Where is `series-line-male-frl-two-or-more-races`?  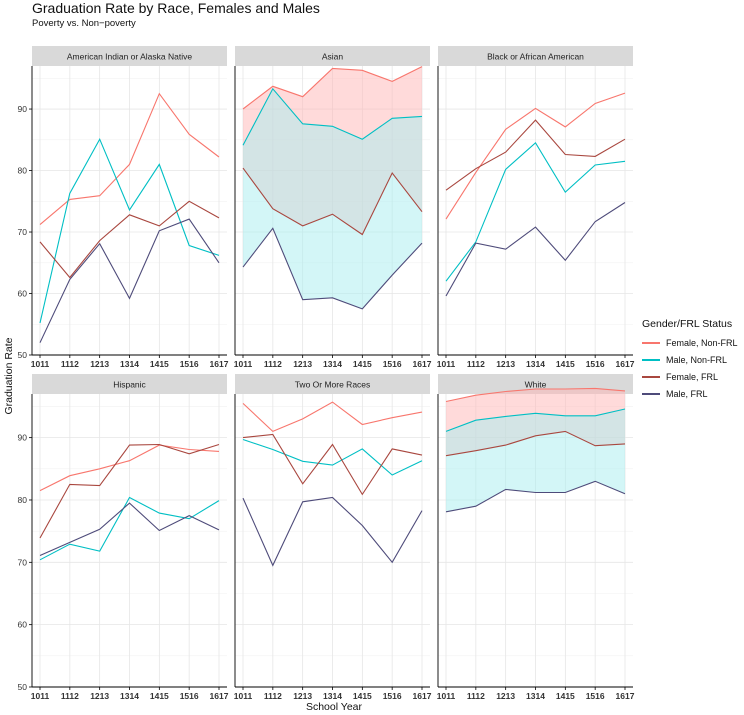 series-line-male-frl-two-or-more-races is located at coordinates (332, 531).